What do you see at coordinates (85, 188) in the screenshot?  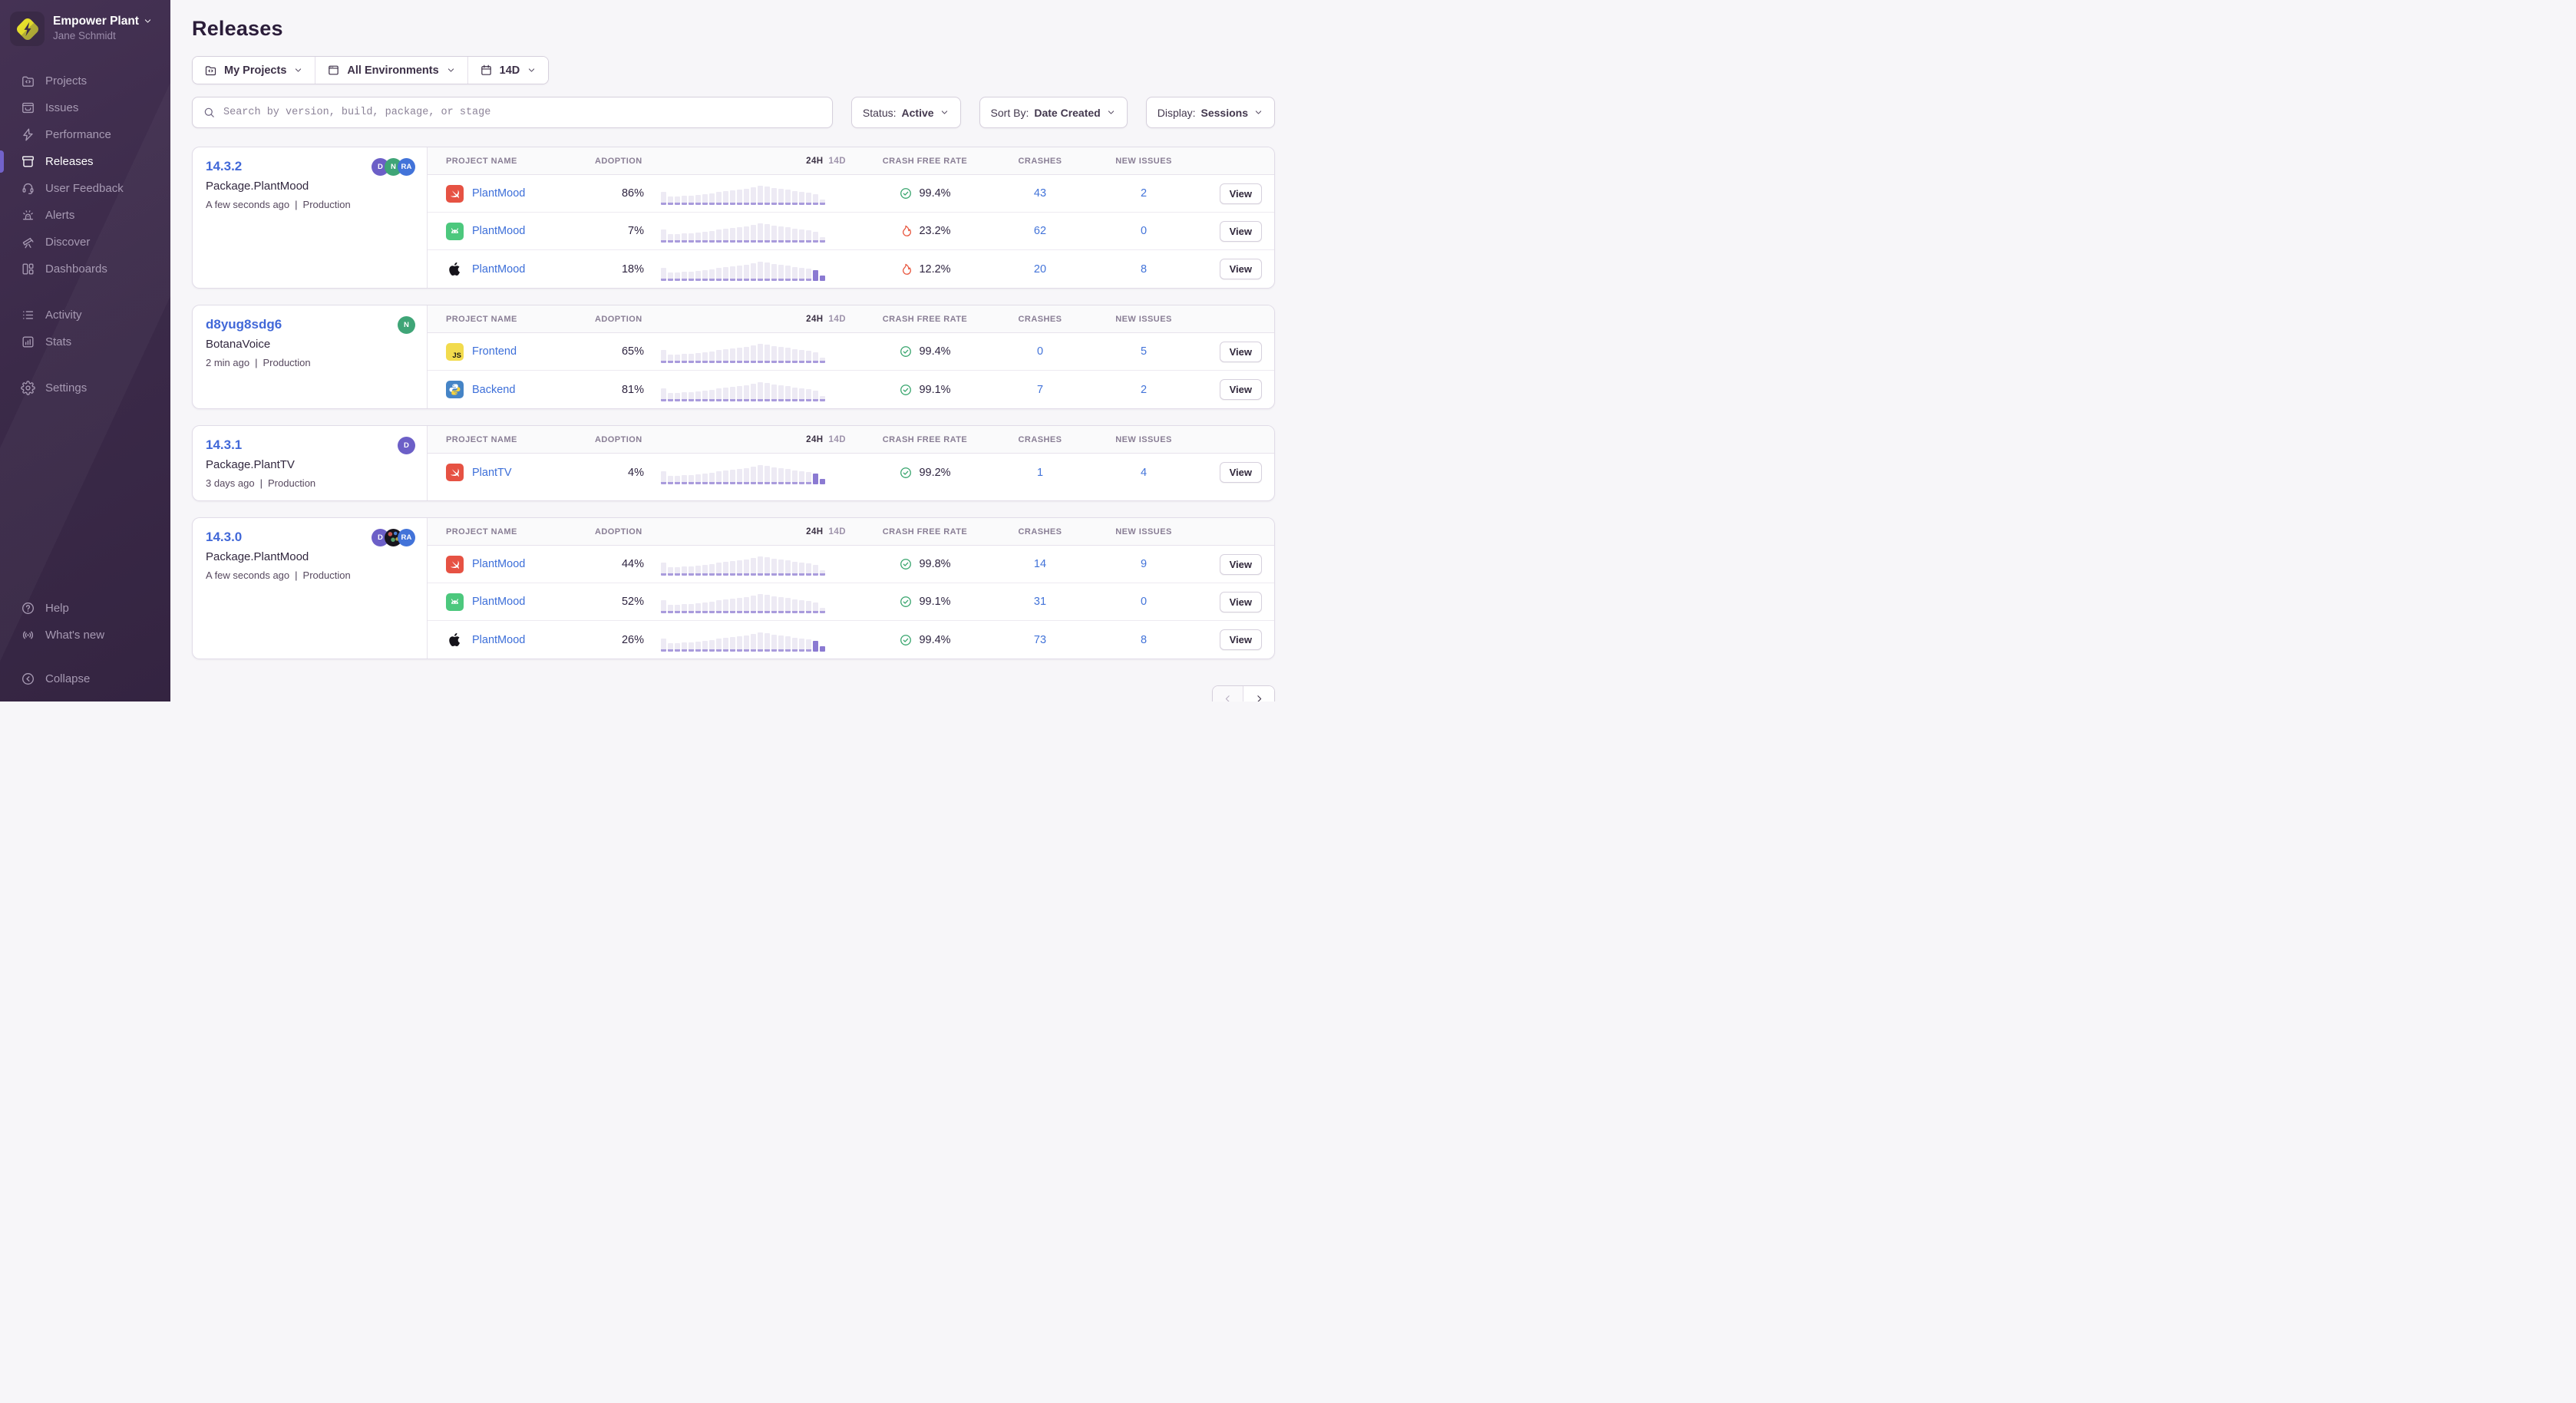 I see `sidebar-item-user-feedback: User Feedback` at bounding box center [85, 188].